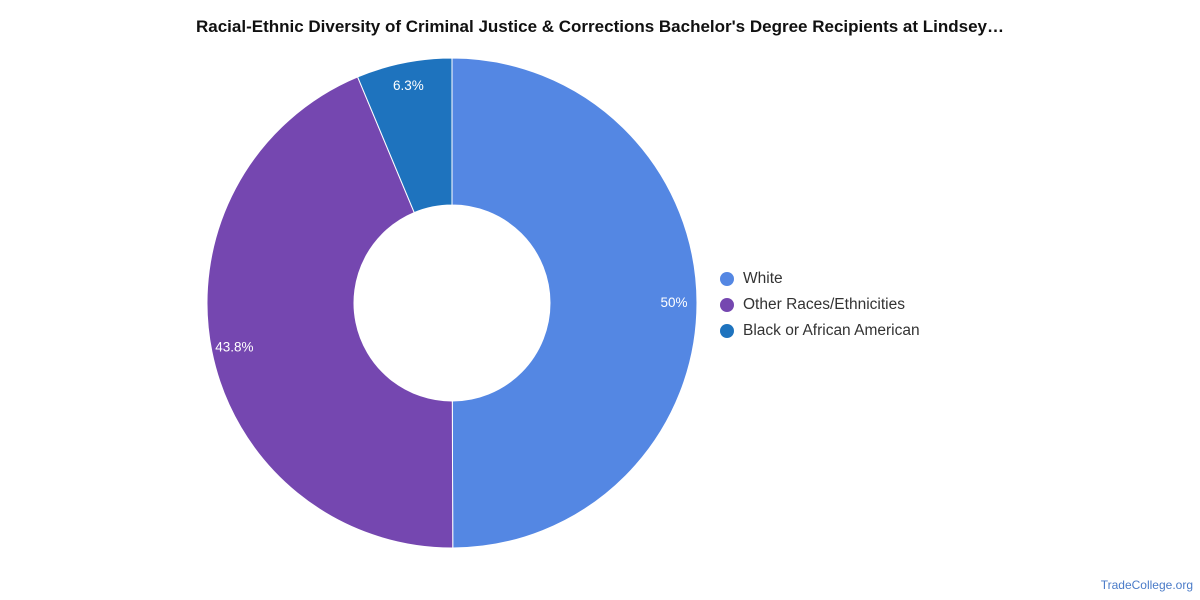 This screenshot has height=600, width=1200. What do you see at coordinates (673, 302) in the screenshot?
I see `slice-label-white: 50%` at bounding box center [673, 302].